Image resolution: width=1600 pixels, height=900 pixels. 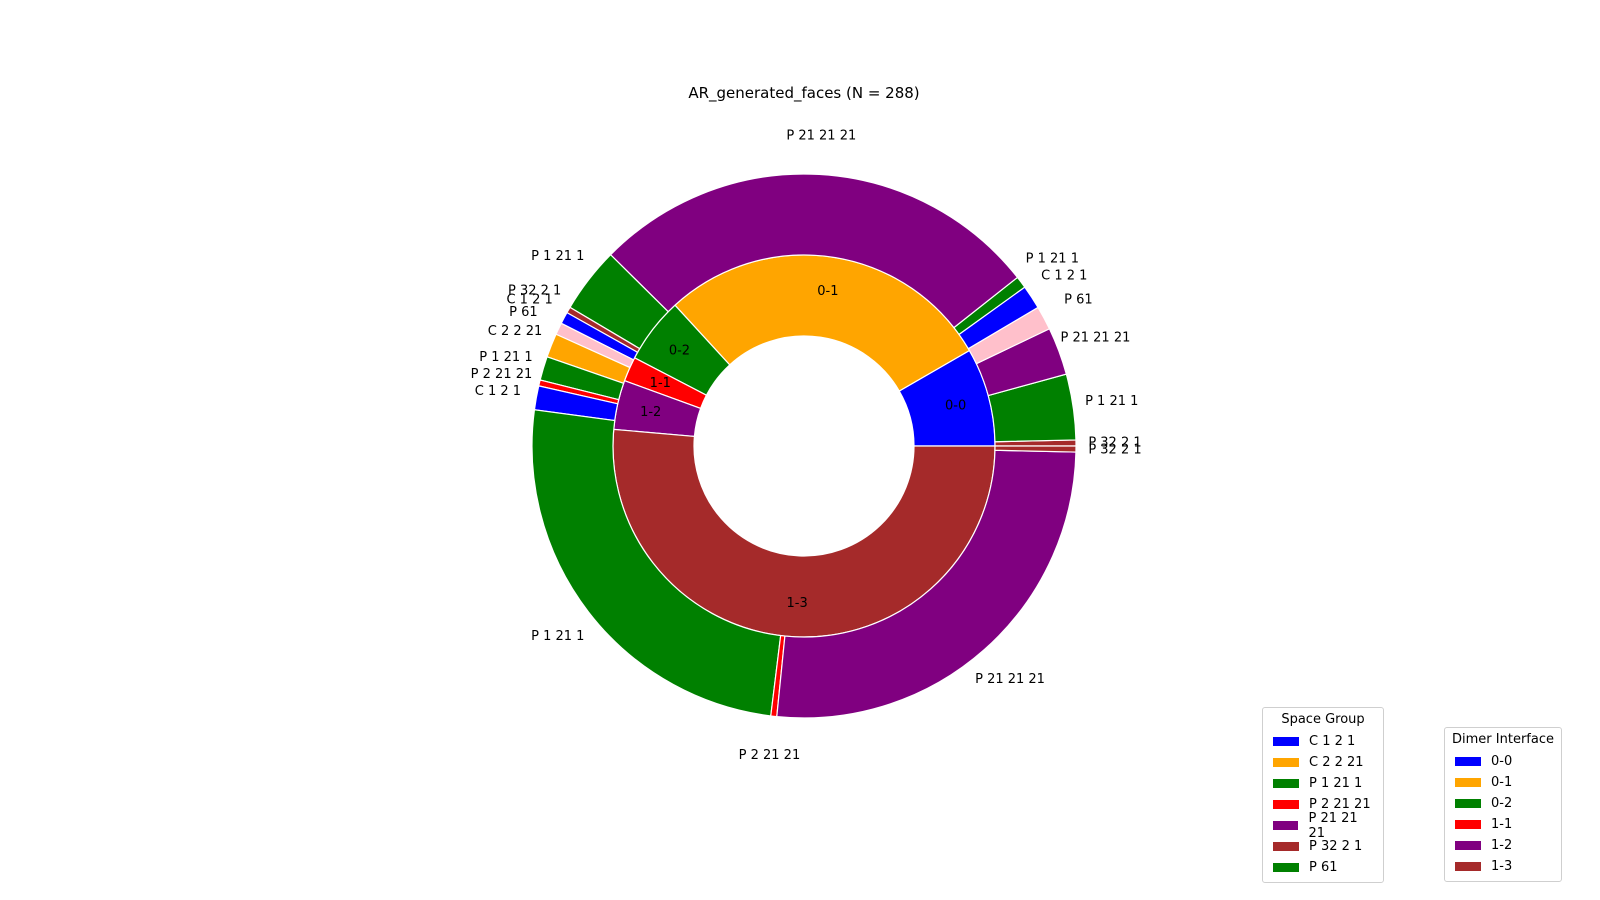 I want to click on chart-title: AR_generated_faces (N = 288), so click(x=803, y=93).